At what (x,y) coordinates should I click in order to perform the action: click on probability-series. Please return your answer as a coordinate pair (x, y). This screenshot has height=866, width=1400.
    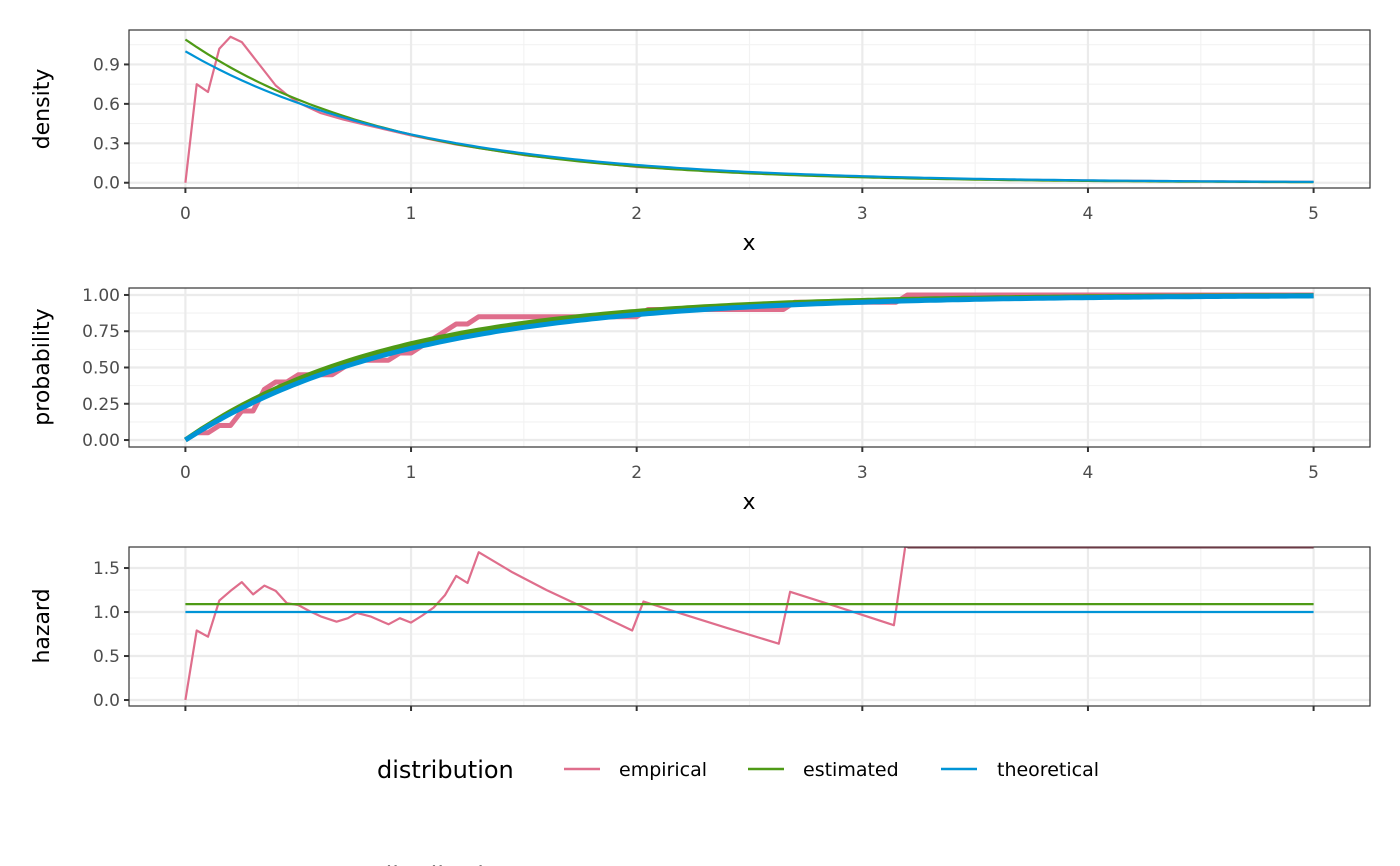
    Looking at the image, I should click on (748, 367).